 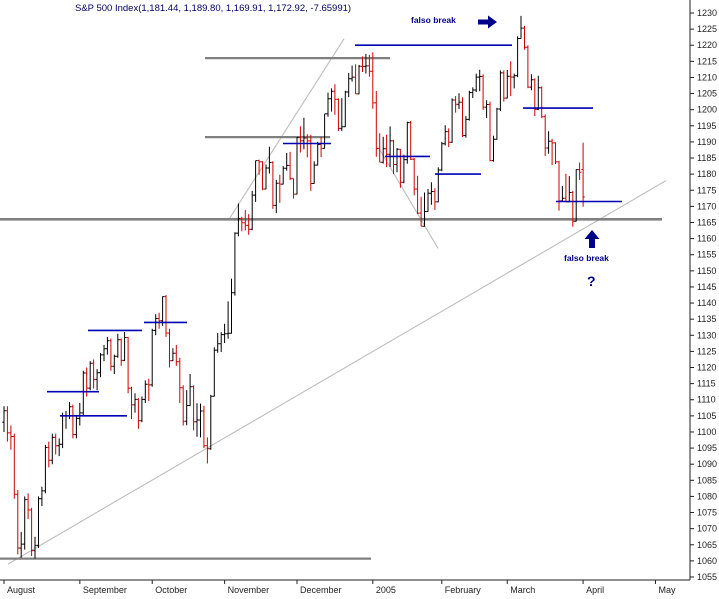 I want to click on y-axis-label: 1095, so click(x=707, y=448).